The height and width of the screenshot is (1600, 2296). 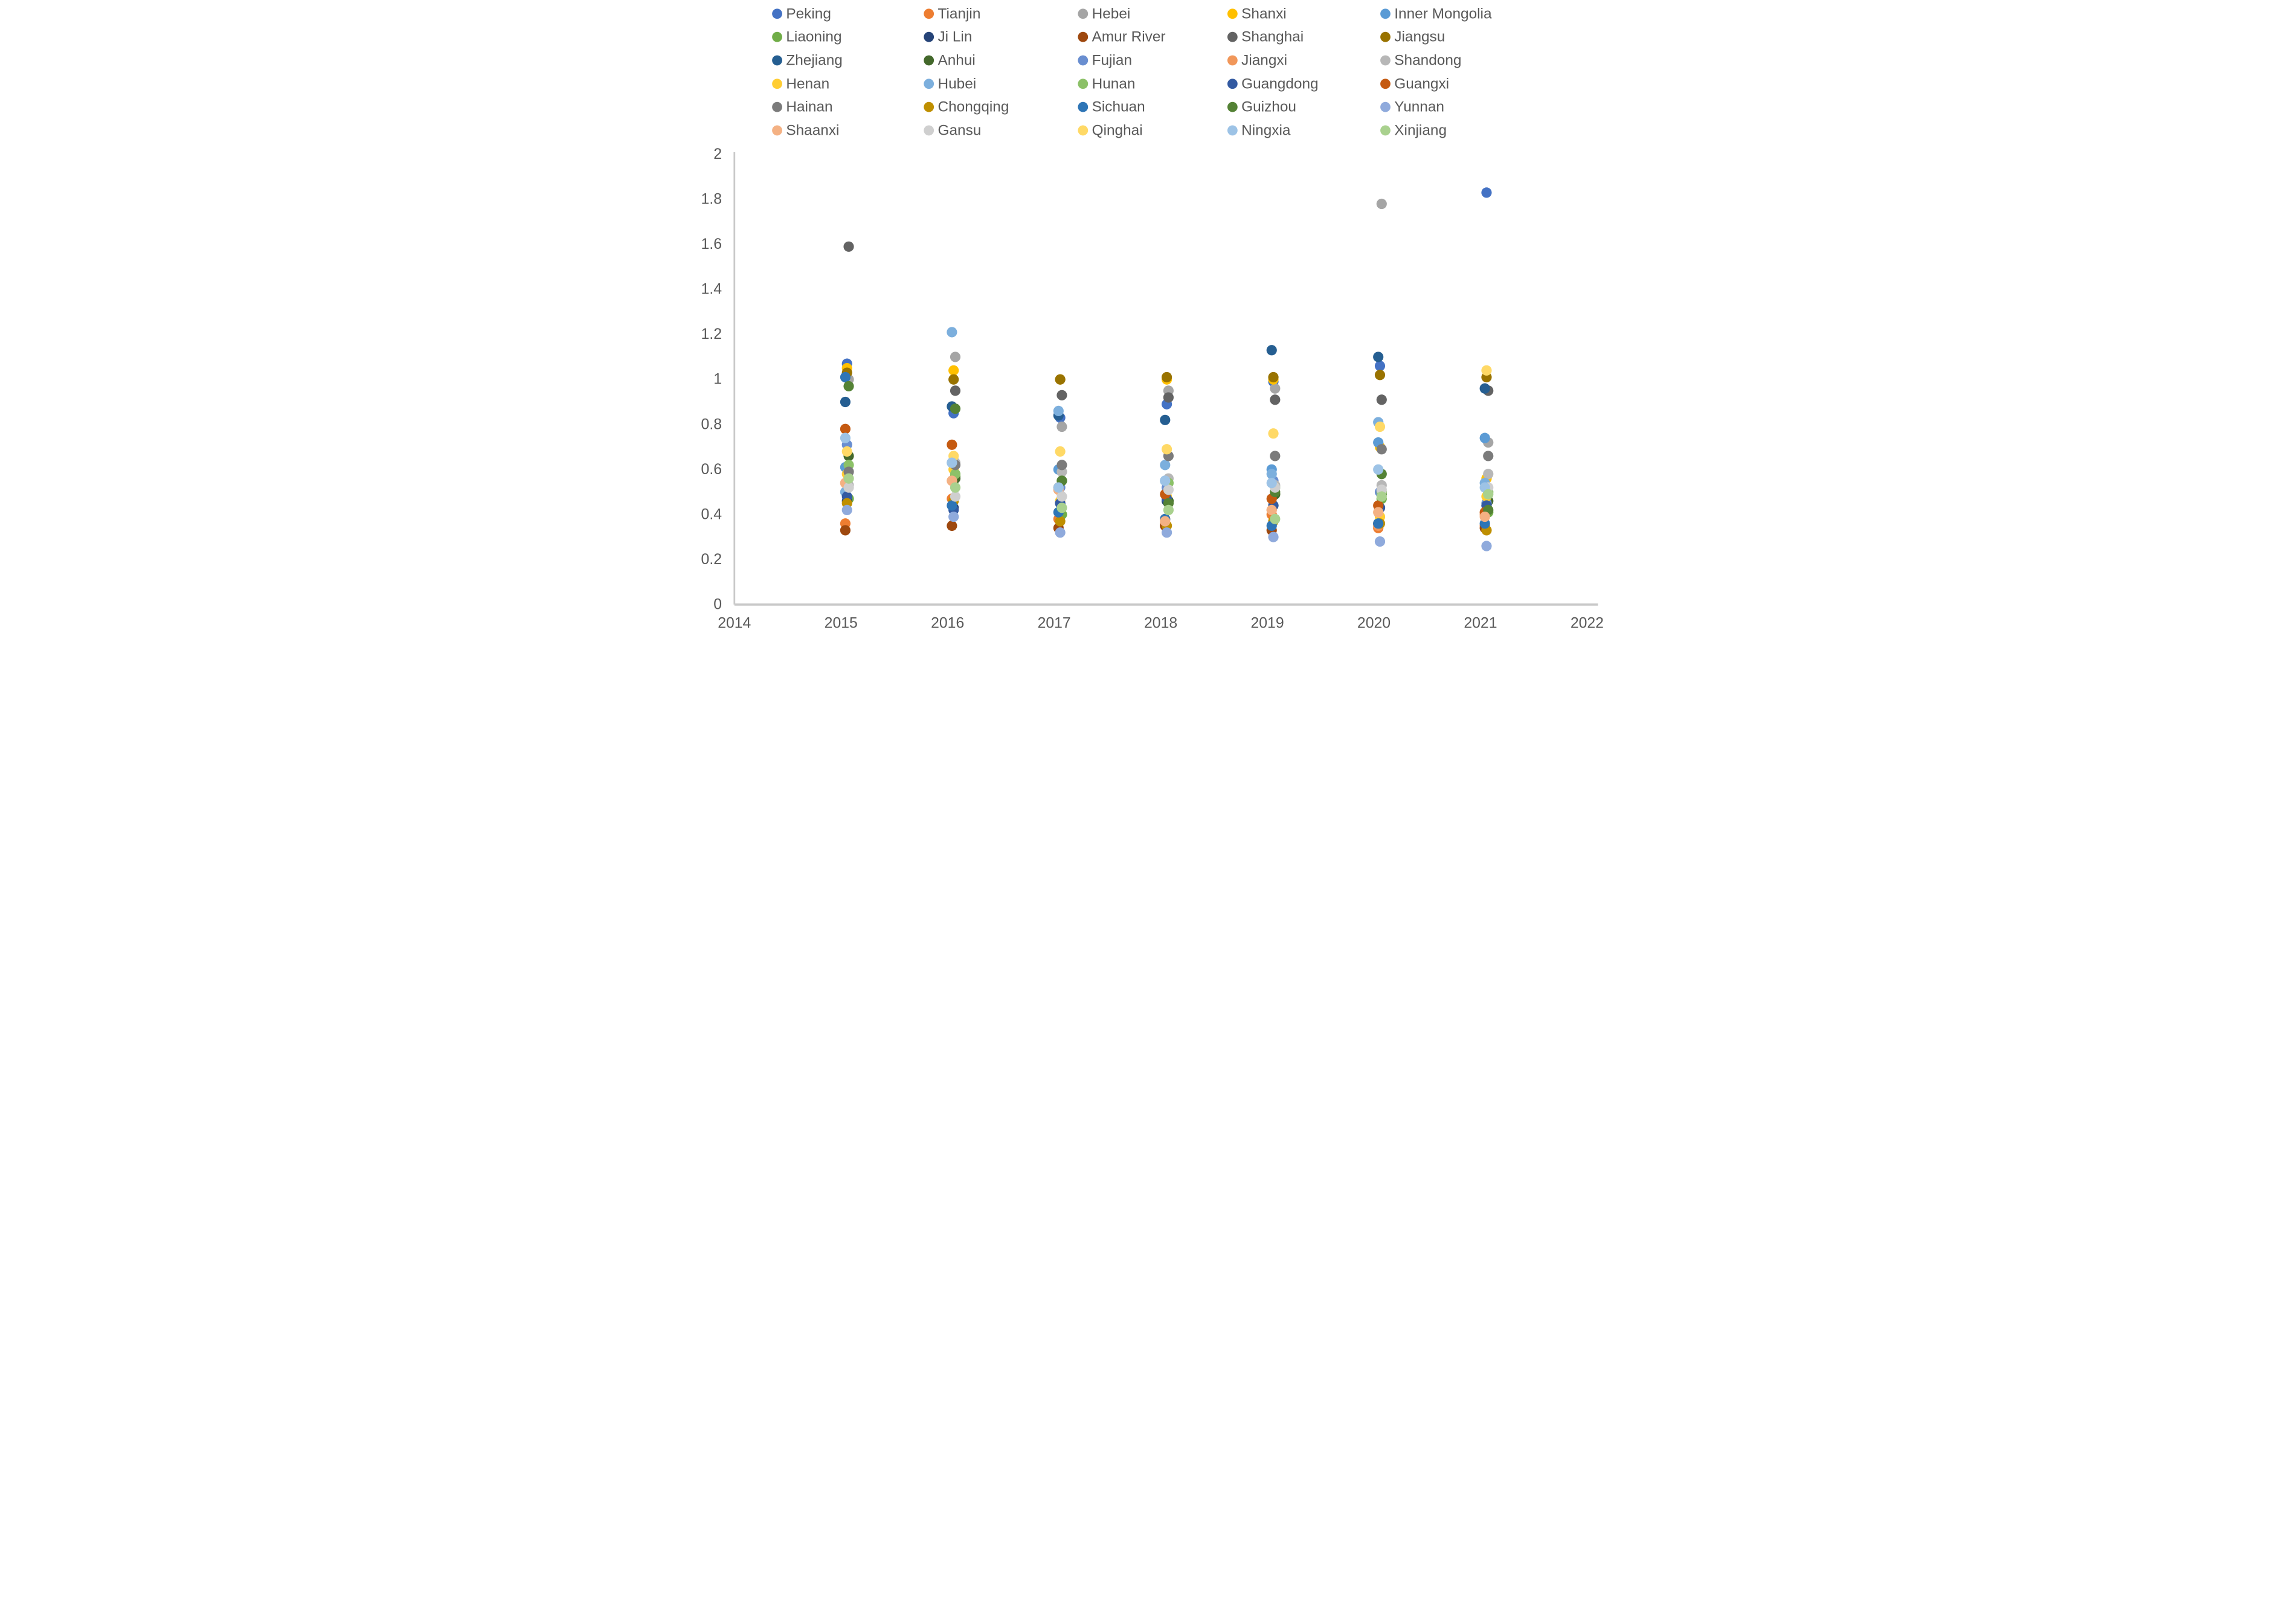 I want to click on legend-item: Amur River, so click(x=1121, y=37).